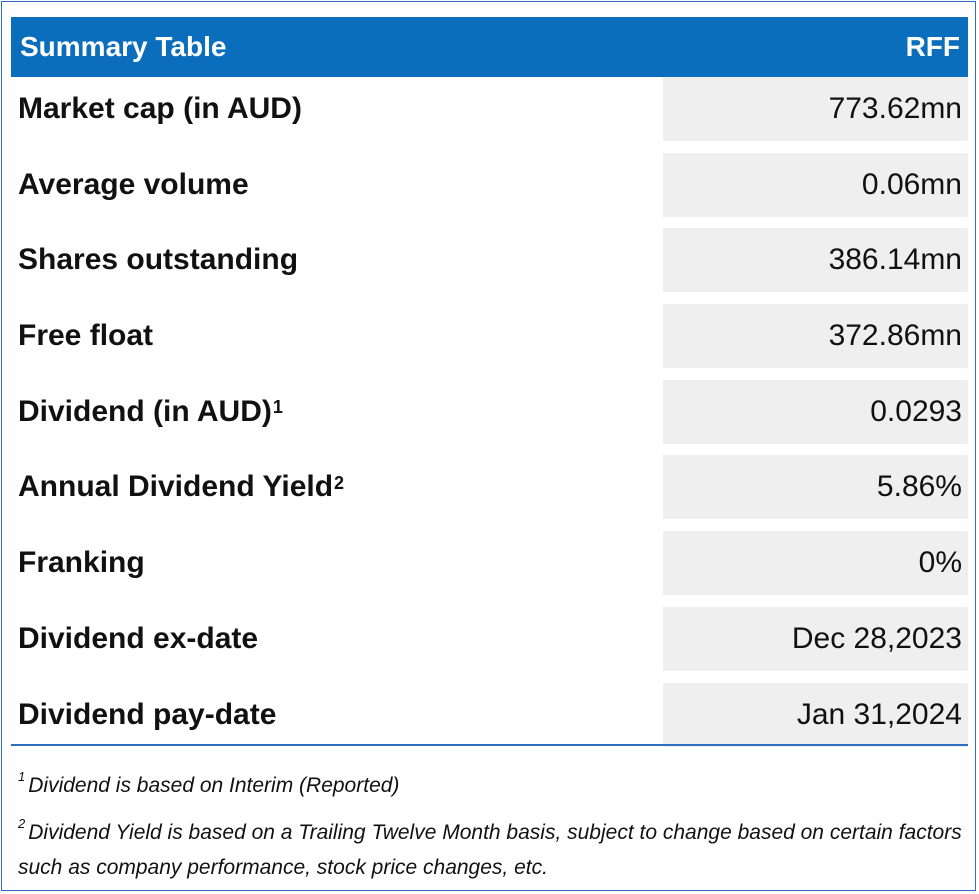  Describe the element at coordinates (138, 638) in the screenshot. I see `row-label: Dividend ex-date` at that location.